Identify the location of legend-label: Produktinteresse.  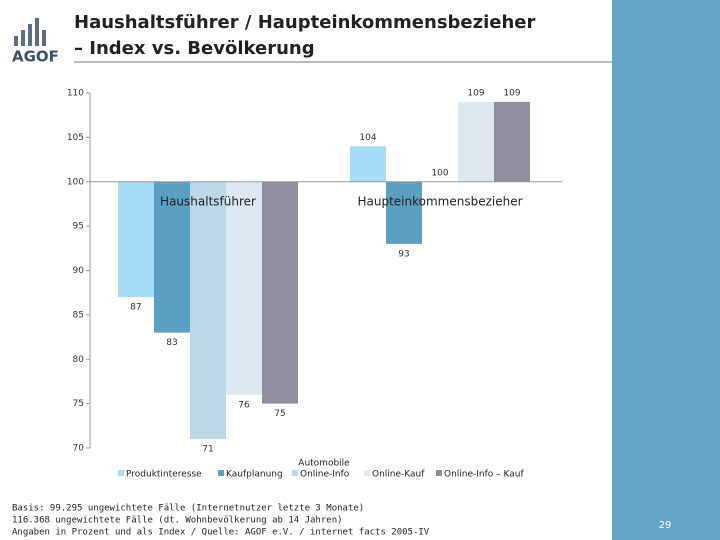
(164, 475).